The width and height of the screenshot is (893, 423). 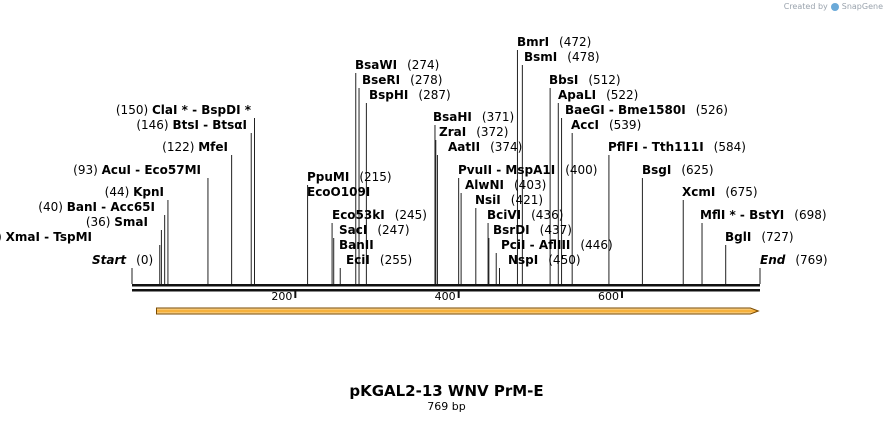 What do you see at coordinates (96, 207) in the screenshot?
I see `site-label: (40) BanI - Acc65I` at bounding box center [96, 207].